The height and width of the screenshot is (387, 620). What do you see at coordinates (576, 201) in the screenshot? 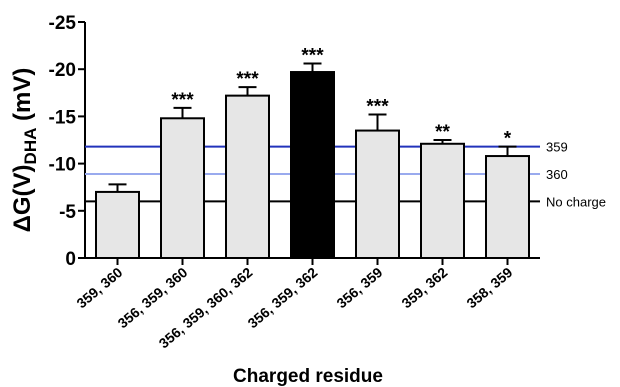
I see `reference-line-label: No charge` at bounding box center [576, 201].